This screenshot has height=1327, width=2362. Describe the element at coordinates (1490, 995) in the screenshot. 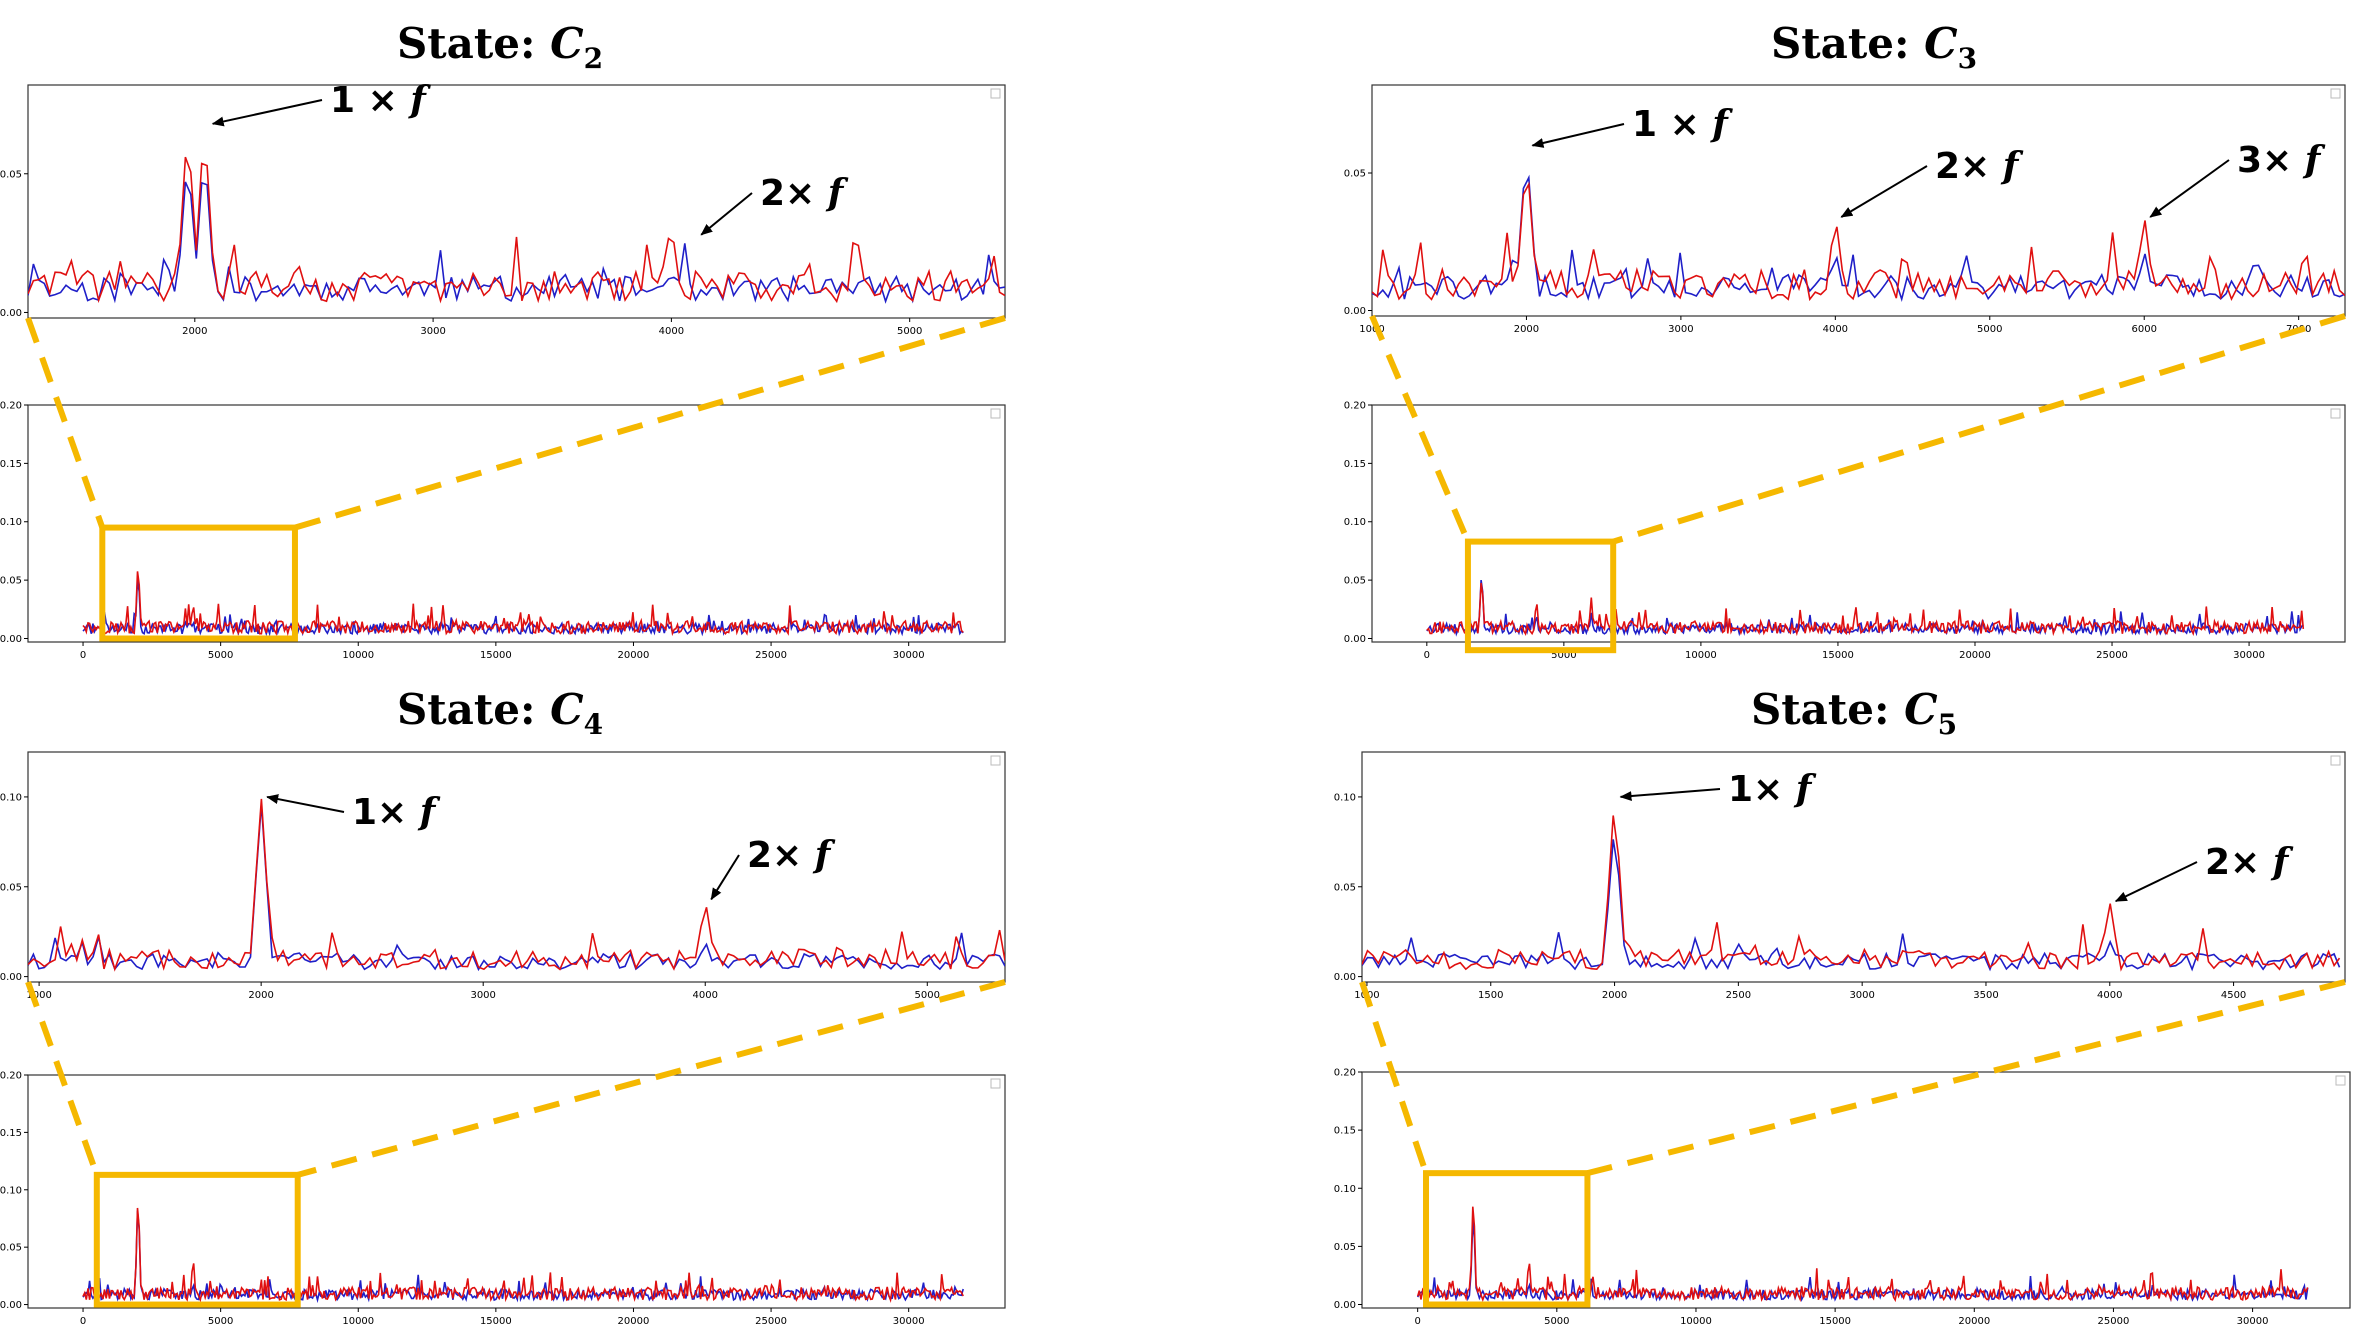

I see `x-tick-label: 1500` at that location.